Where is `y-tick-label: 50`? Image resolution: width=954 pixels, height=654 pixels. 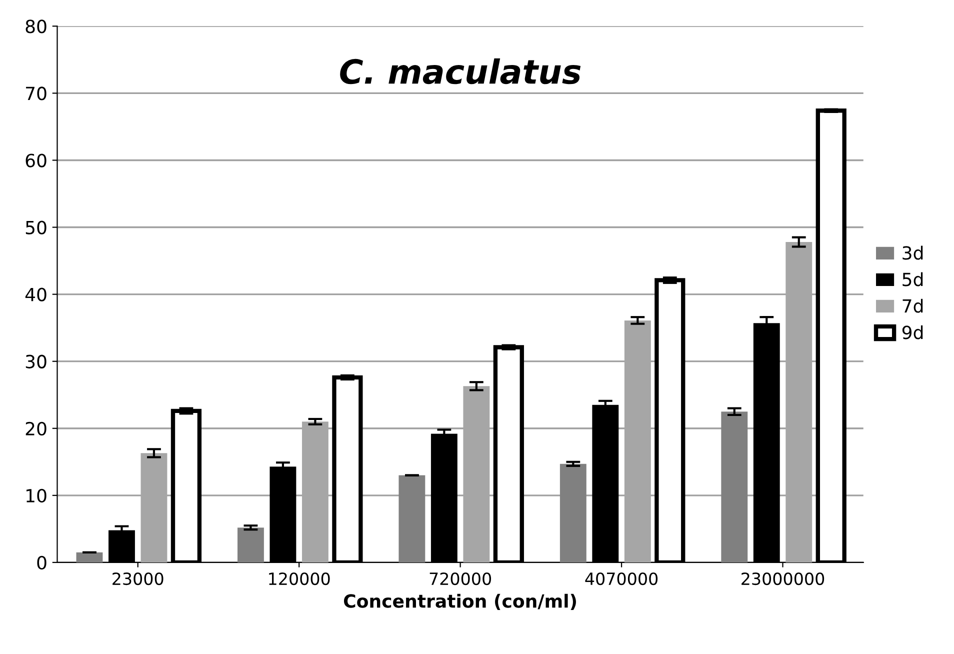 y-tick-label: 50 is located at coordinates (36, 227).